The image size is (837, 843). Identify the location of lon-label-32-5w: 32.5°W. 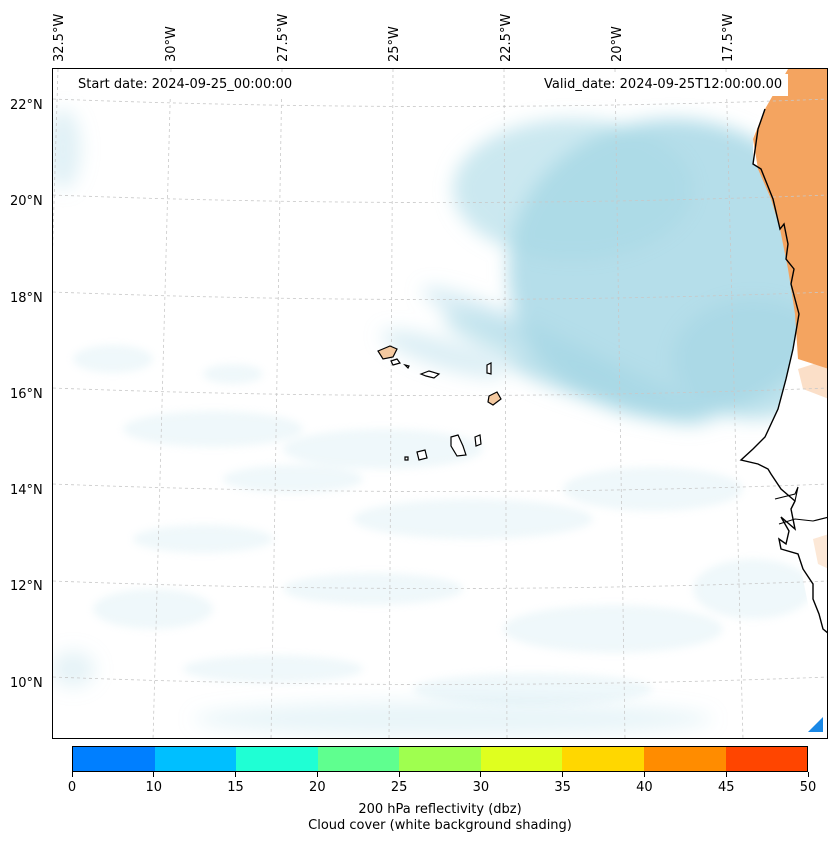
(59, 37).